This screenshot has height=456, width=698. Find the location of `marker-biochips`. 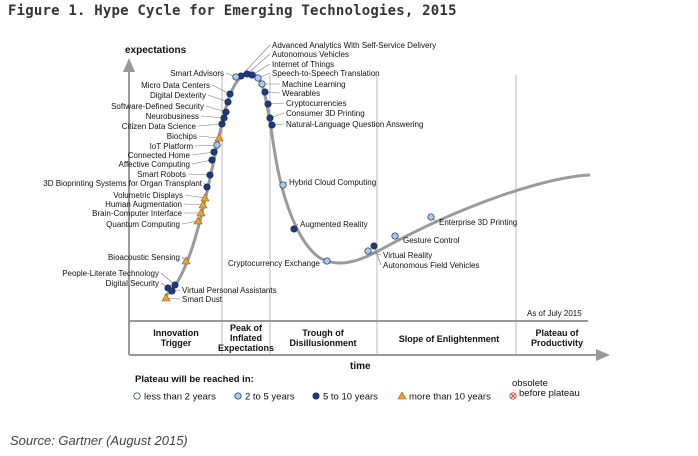

marker-biochips is located at coordinates (219, 137).